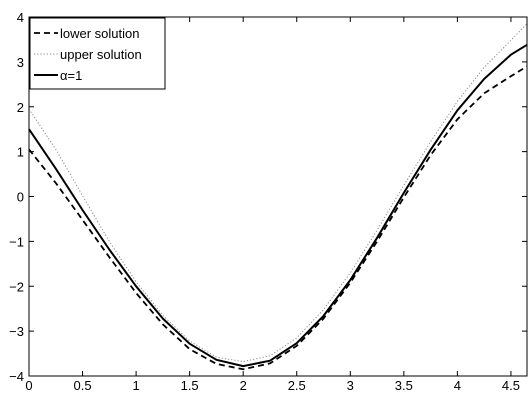 The image size is (528, 397). What do you see at coordinates (297, 385) in the screenshot?
I see `x-tick-label: 2.5` at bounding box center [297, 385].